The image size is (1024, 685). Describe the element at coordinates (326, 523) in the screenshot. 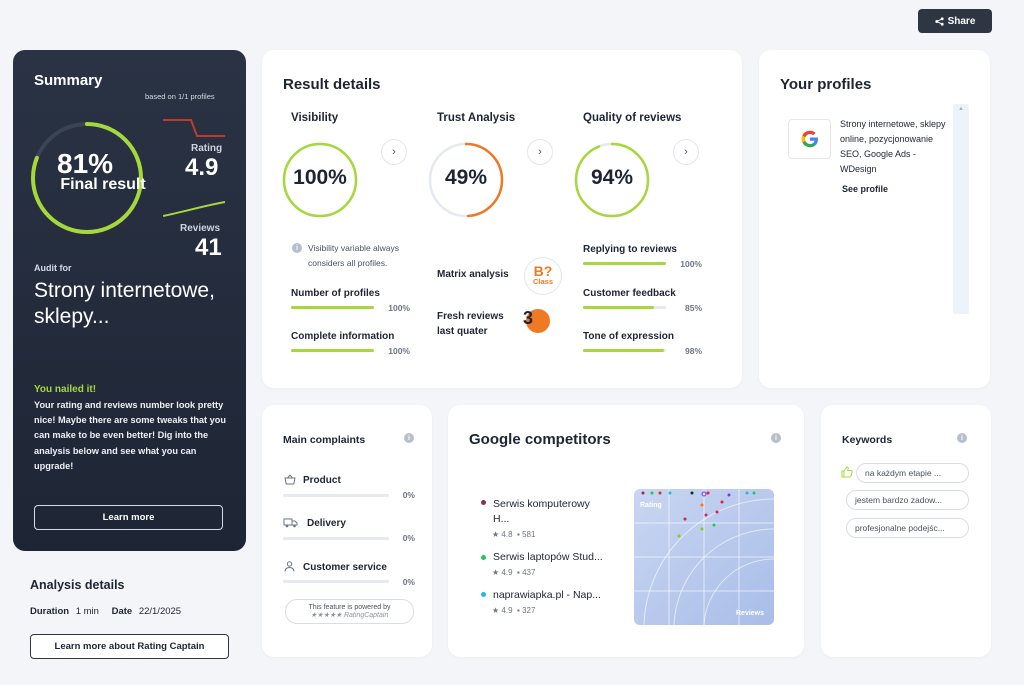

I see `complaint-label: Delivery` at that location.